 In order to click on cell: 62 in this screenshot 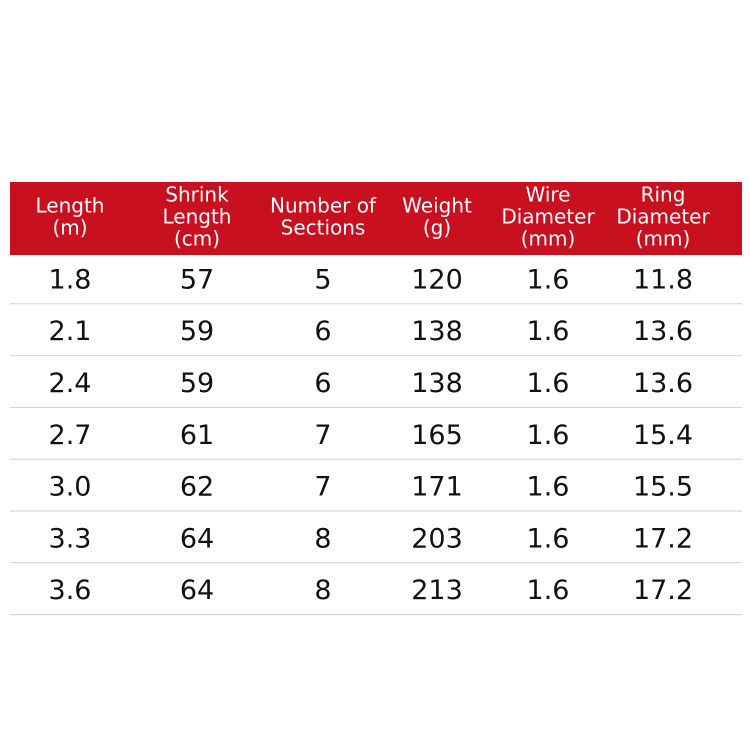, I will do `click(197, 487)`.